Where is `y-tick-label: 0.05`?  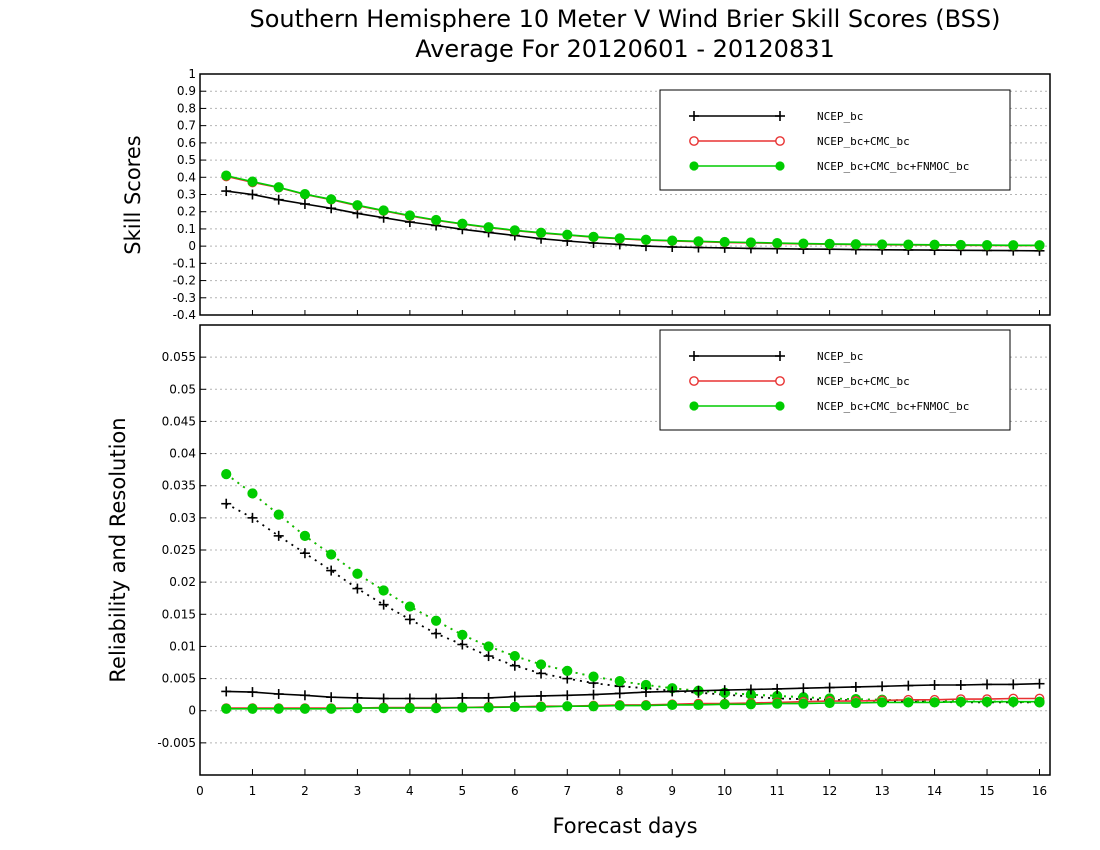
y-tick-label: 0.05 is located at coordinates (182, 389).